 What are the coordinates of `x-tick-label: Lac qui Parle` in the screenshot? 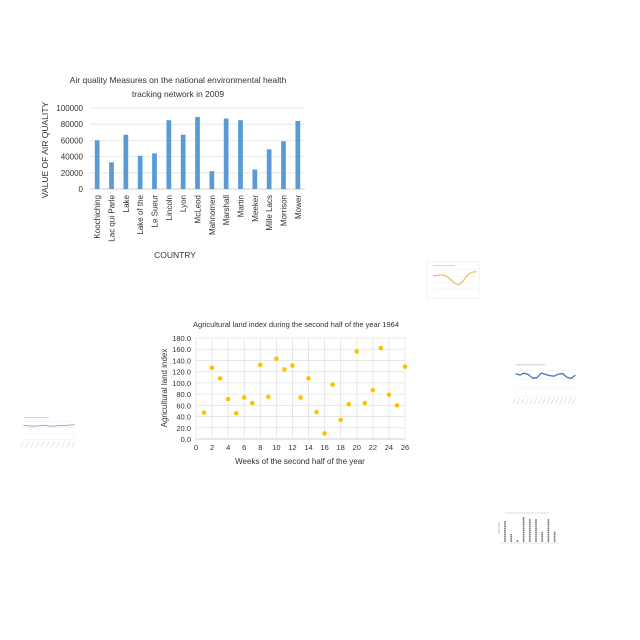 It's located at (112, 217).